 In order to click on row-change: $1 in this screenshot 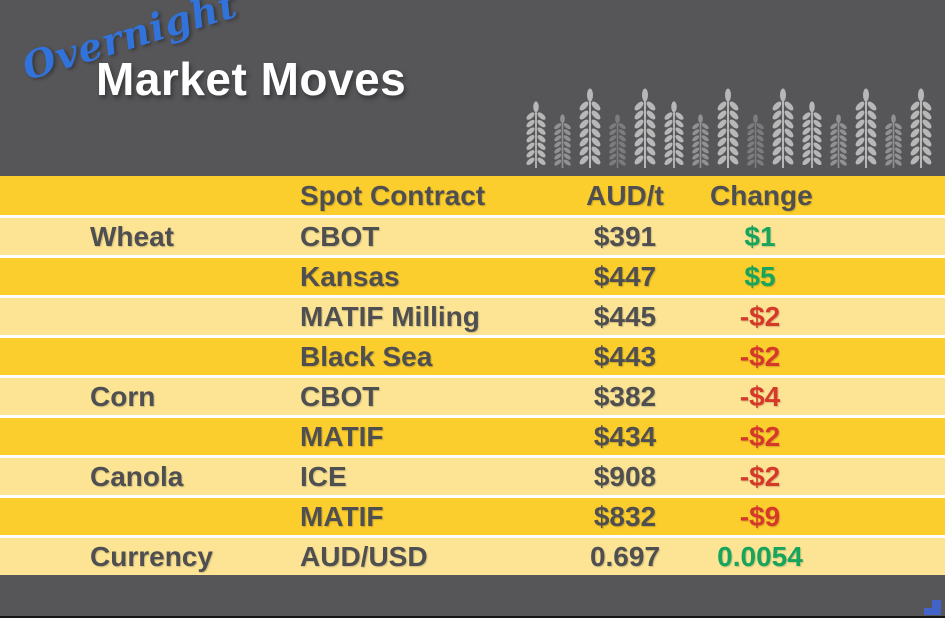, I will do `click(760, 236)`.